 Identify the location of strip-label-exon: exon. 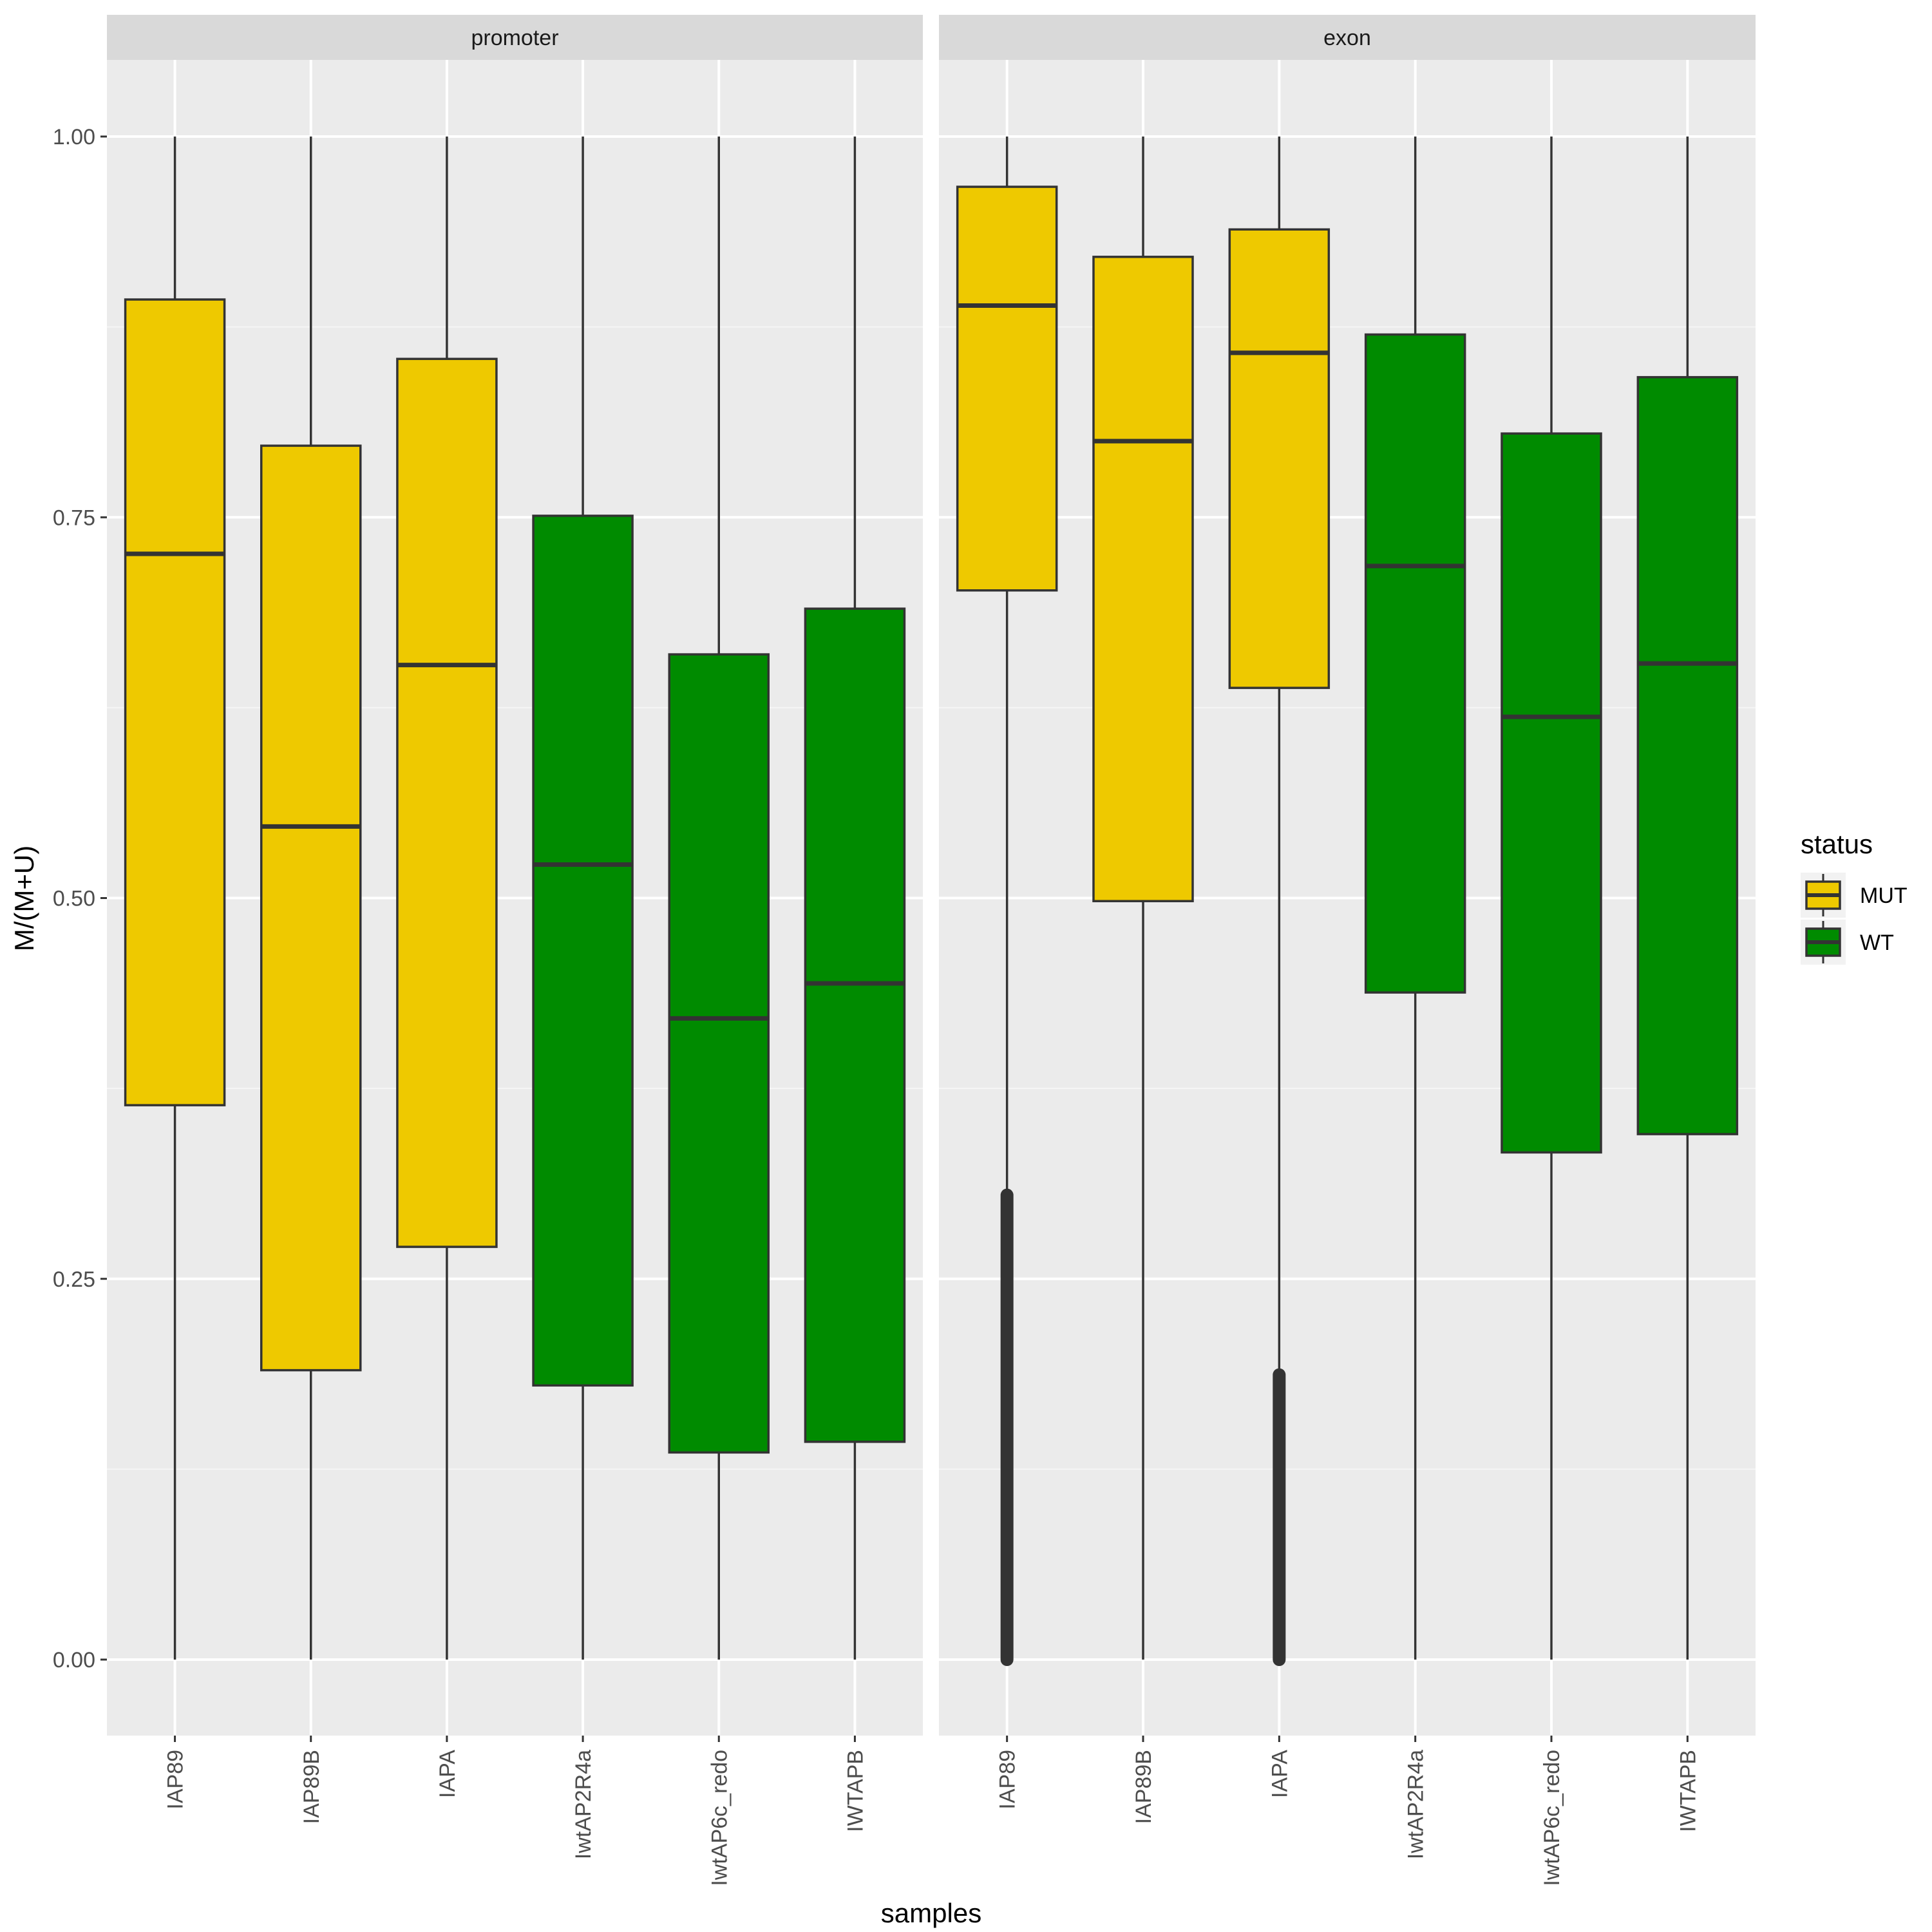
(1347, 38).